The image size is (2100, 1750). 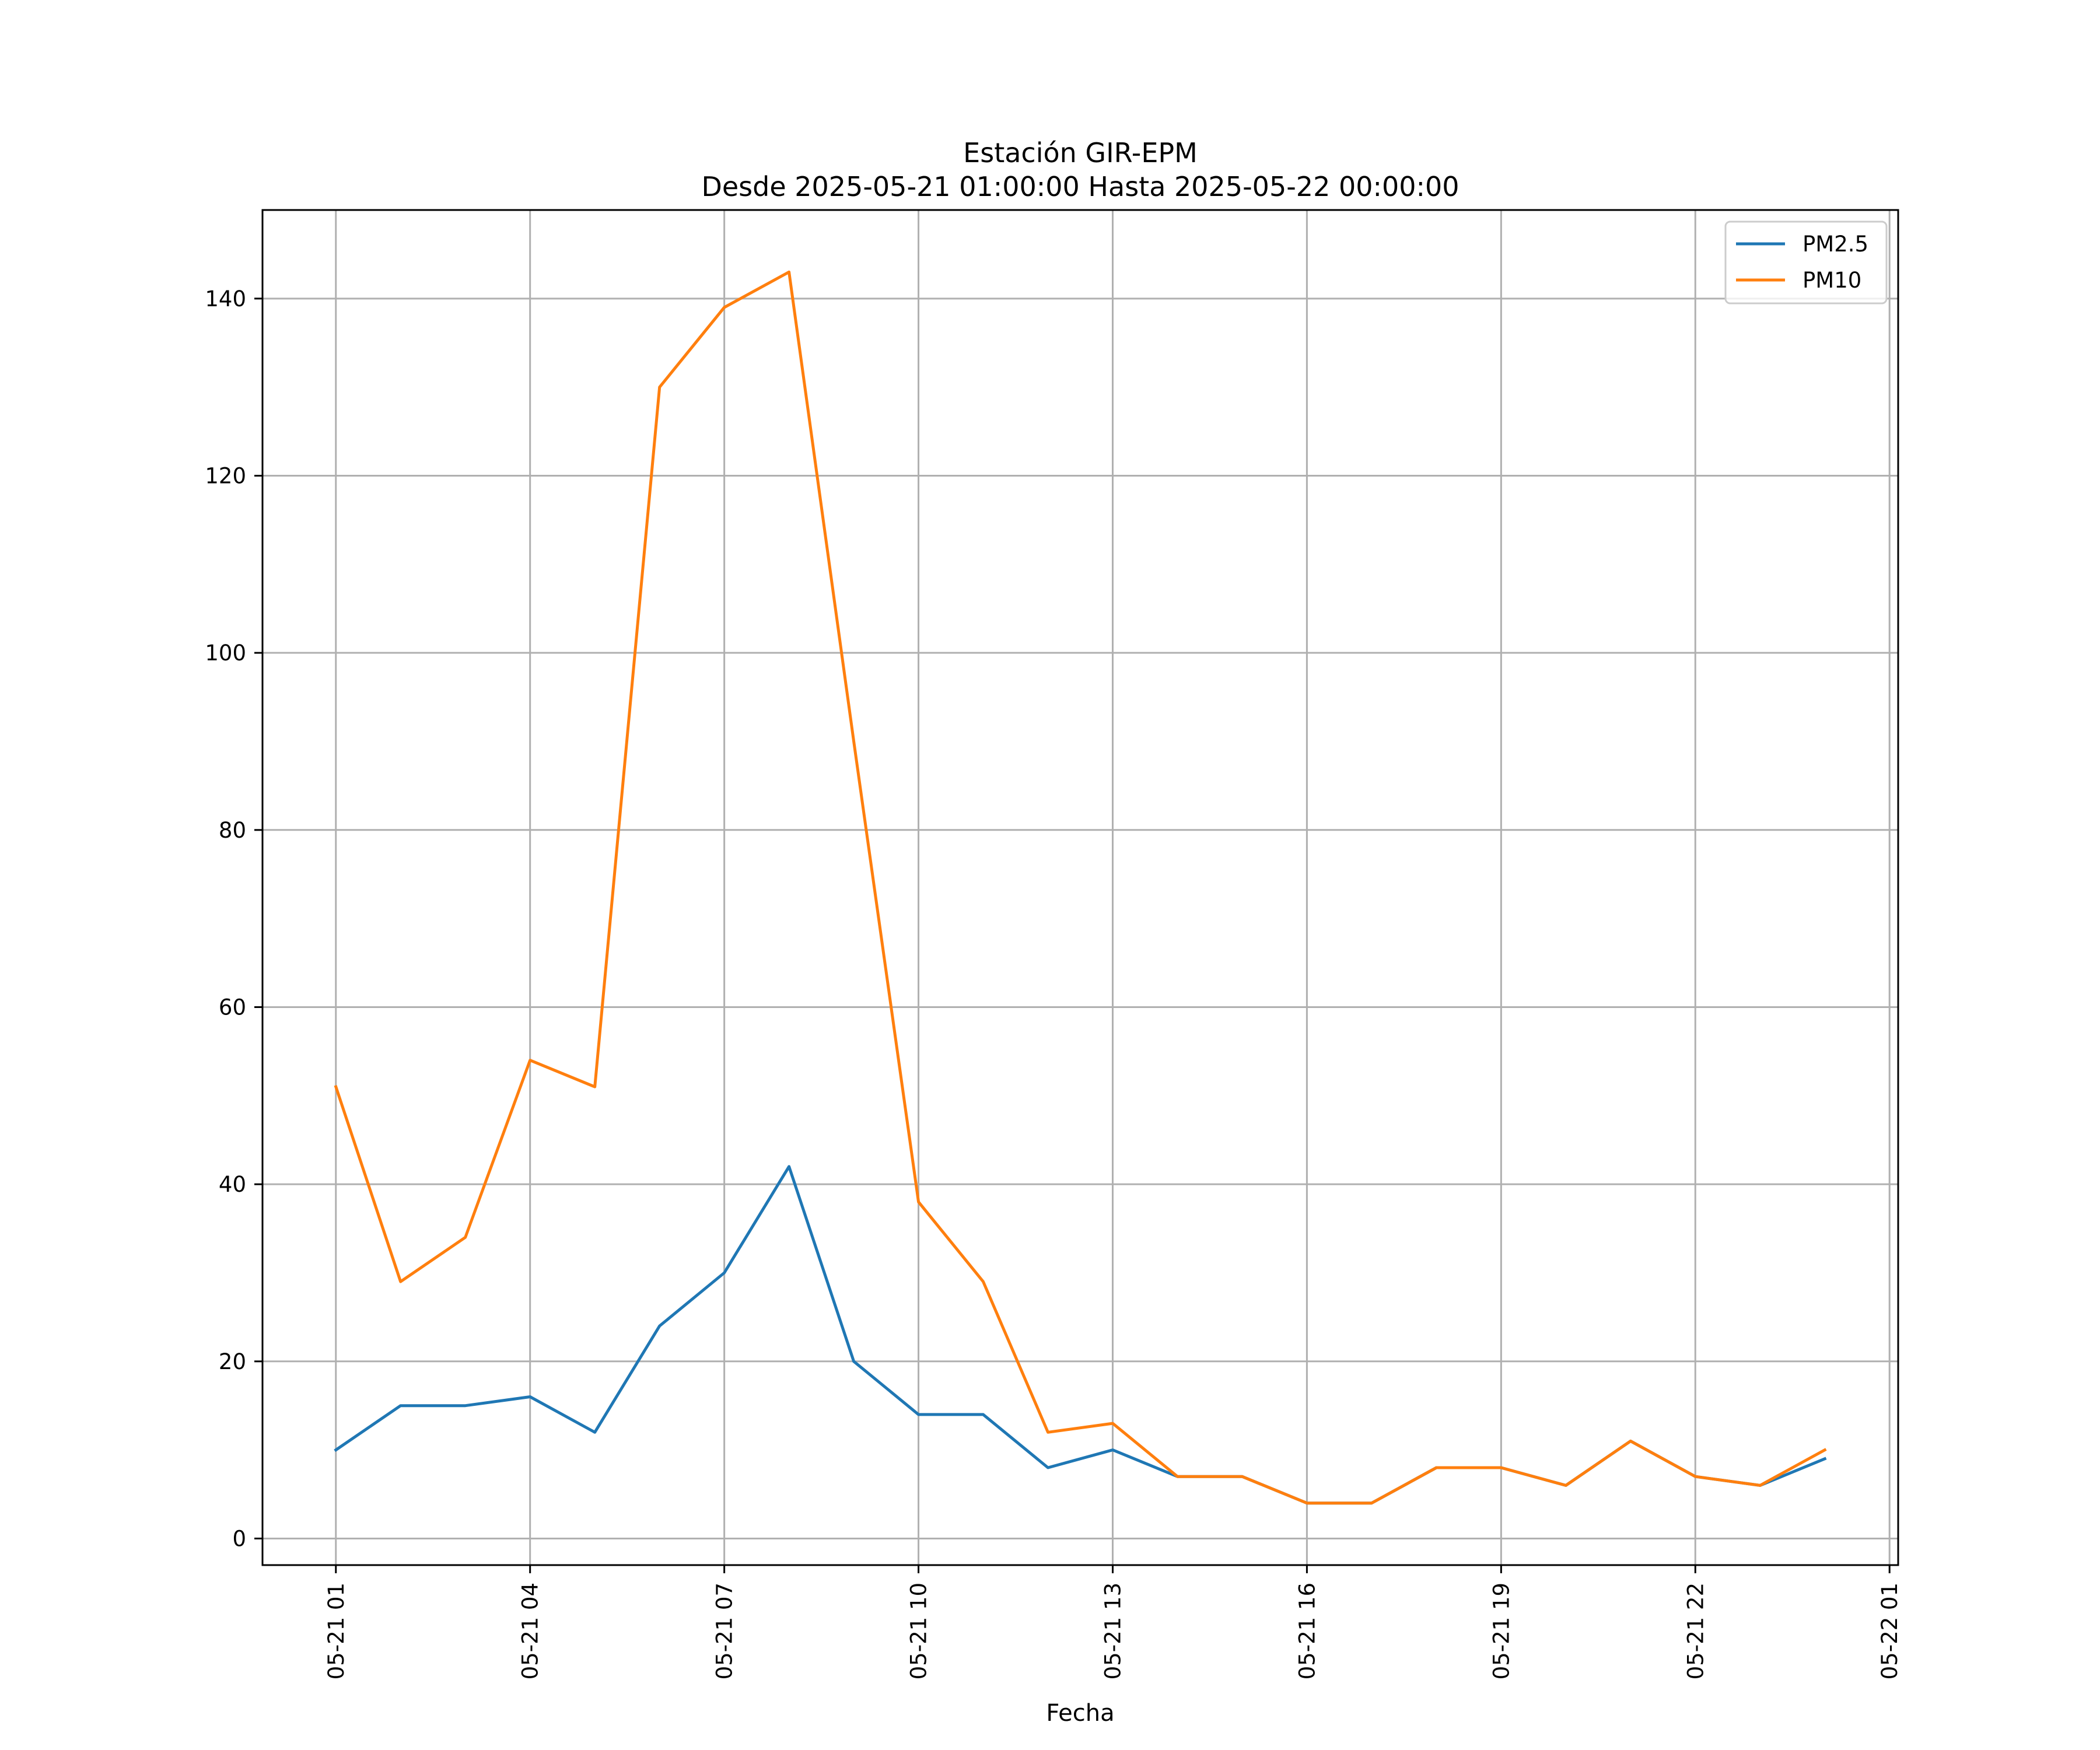 What do you see at coordinates (530, 1631) in the screenshot?
I see `x-tick-label: 05-21 04` at bounding box center [530, 1631].